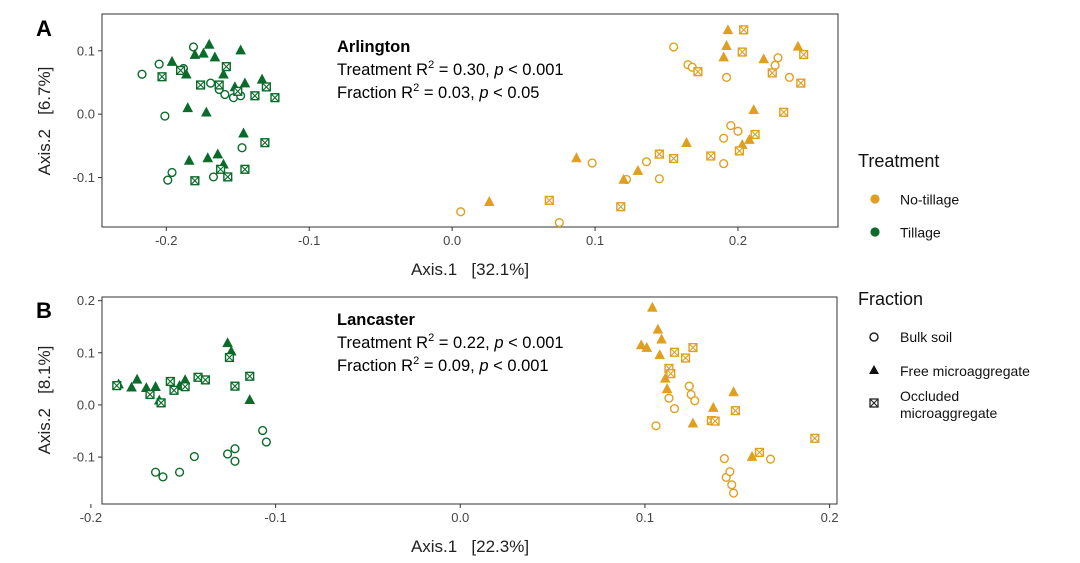 The width and height of the screenshot is (1080, 563). What do you see at coordinates (450, 342) in the screenshot?
I see `panel-b-treatment-stat: Treatment R2 = 0.22, p < 0.001` at bounding box center [450, 342].